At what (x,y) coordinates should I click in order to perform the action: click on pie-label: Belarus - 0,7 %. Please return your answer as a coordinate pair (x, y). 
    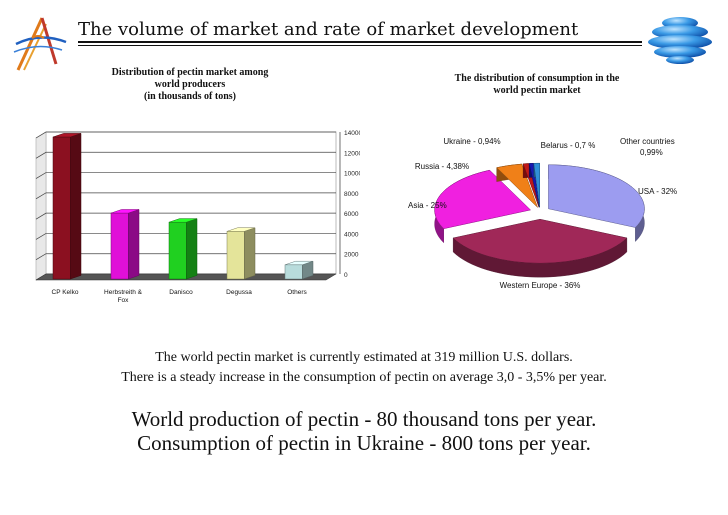
    Looking at the image, I should click on (568, 145).